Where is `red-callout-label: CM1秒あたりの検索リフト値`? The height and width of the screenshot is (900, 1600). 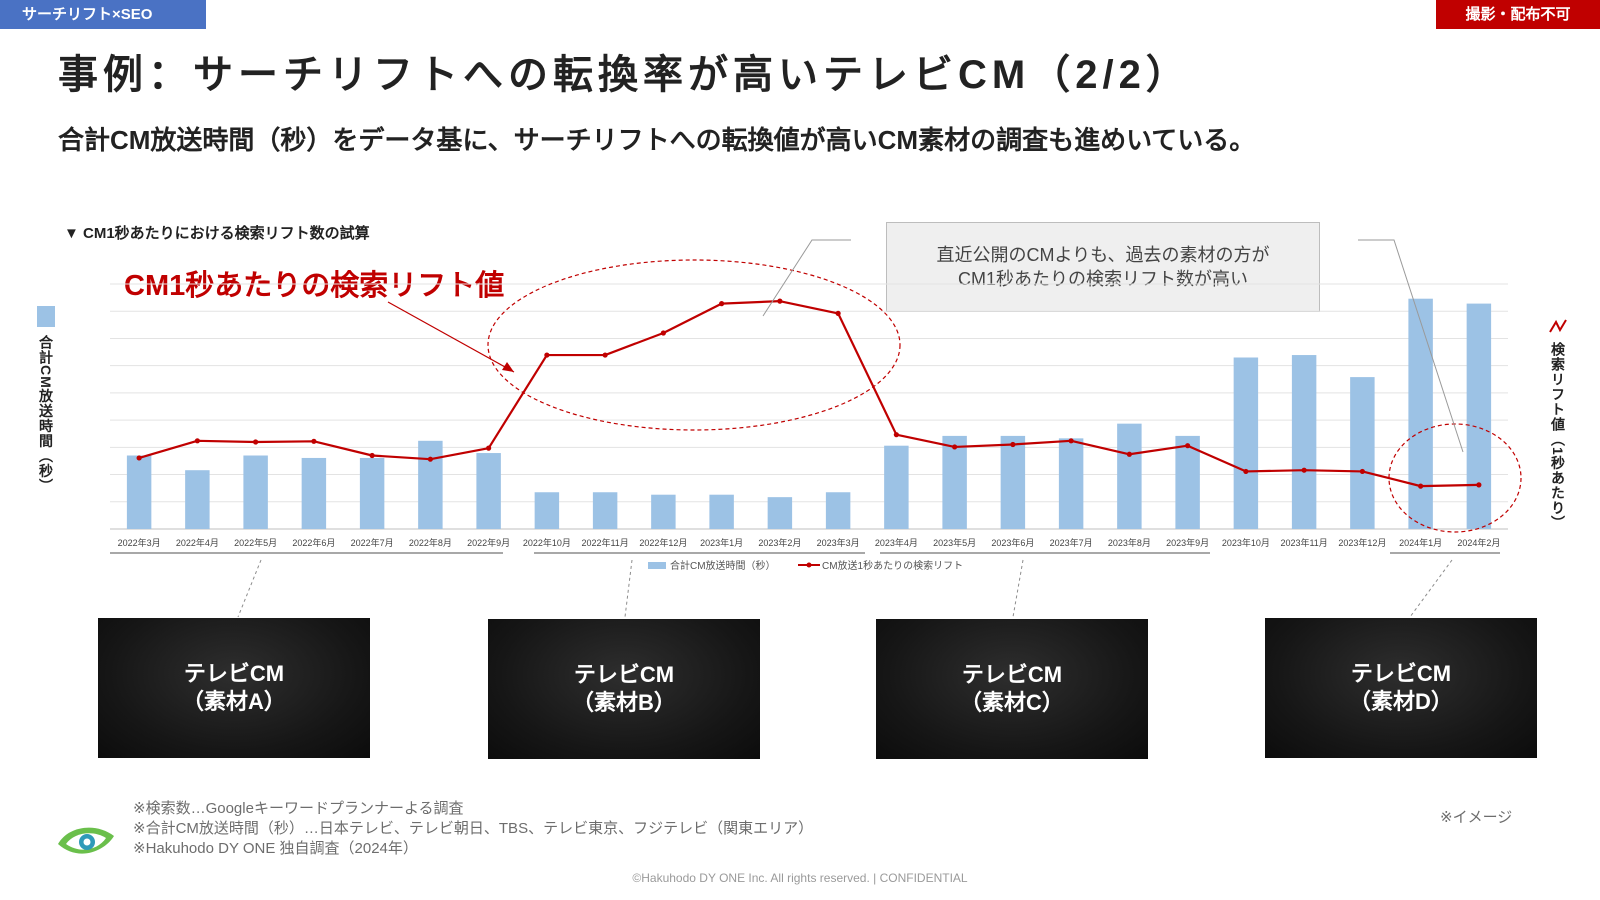 red-callout-label: CM1秒あたりの検索リフト値 is located at coordinates (314, 286).